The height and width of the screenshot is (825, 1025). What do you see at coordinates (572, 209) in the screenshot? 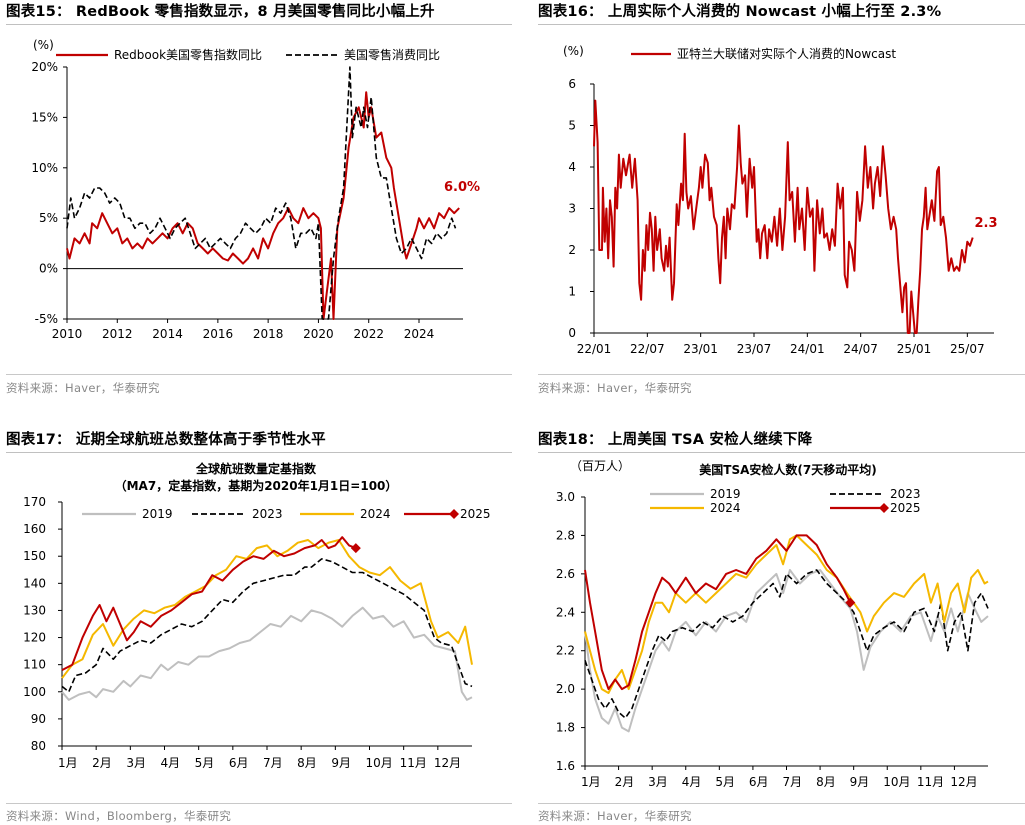
I see `y-tick-label: 3` at bounding box center [572, 209].